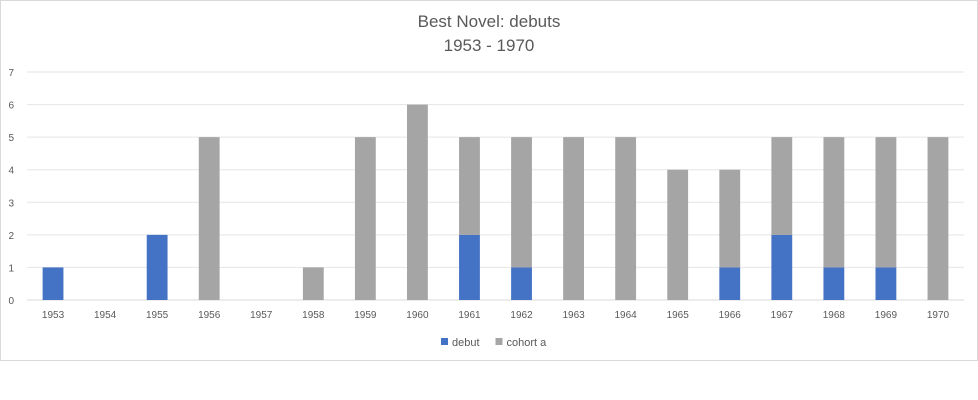 This screenshot has height=400, width=978. Describe the element at coordinates (105, 315) in the screenshot. I see `x-tick-label: 1954` at that location.